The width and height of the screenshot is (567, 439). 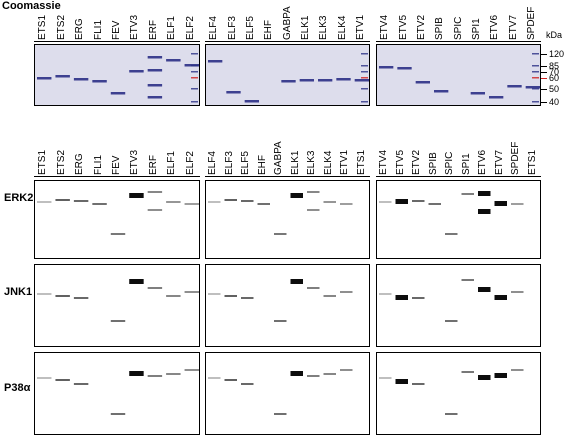 I want to click on bottom-lane-spi1-2-5: SPI1, so click(x=466, y=164).